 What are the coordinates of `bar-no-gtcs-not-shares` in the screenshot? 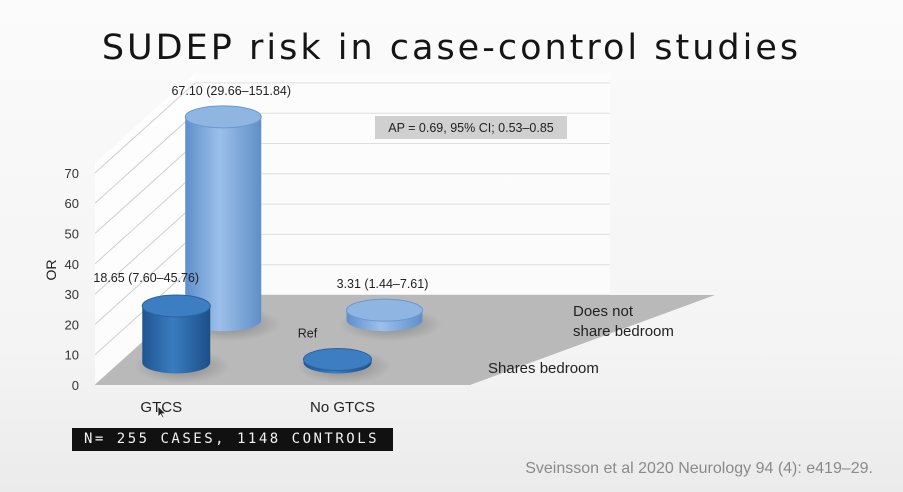 It's located at (390, 320).